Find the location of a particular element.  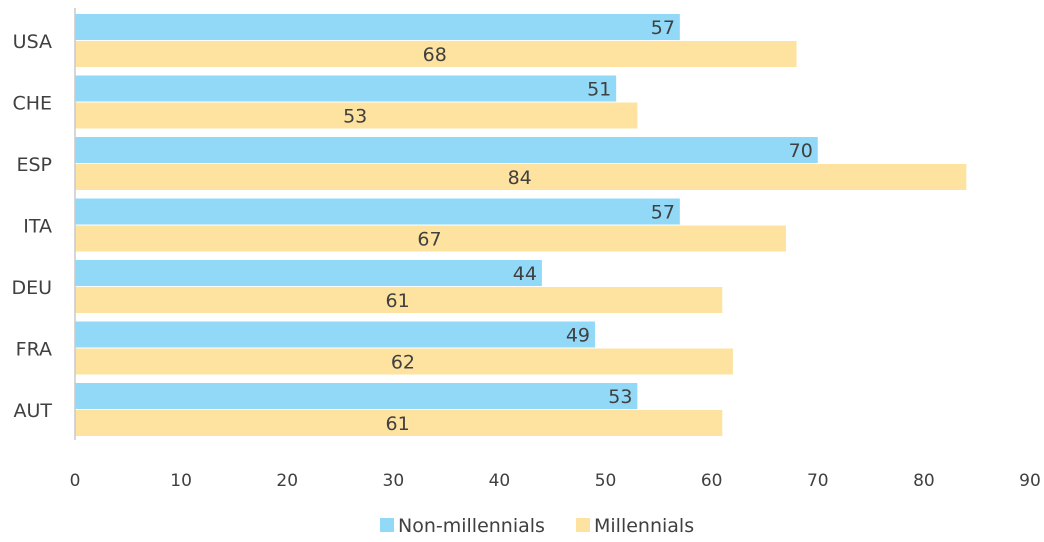

bar-non-millennials-deu is located at coordinates (308, 273).